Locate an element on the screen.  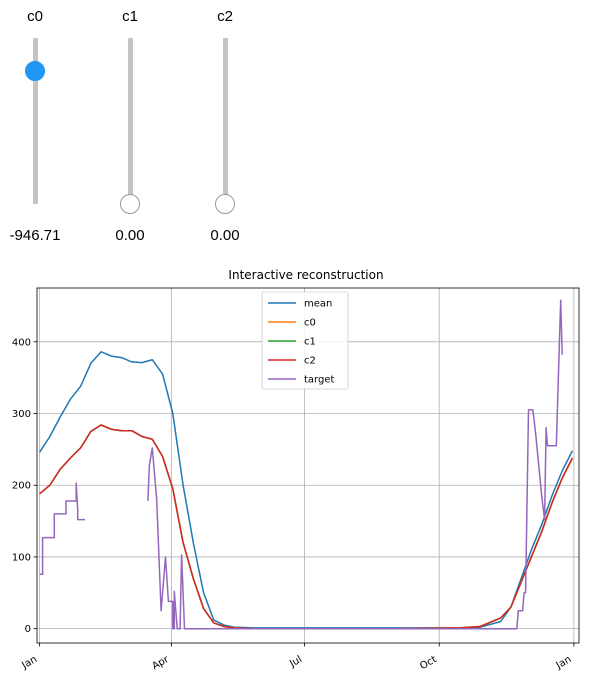
y-tick-label: 400 is located at coordinates (21, 342).